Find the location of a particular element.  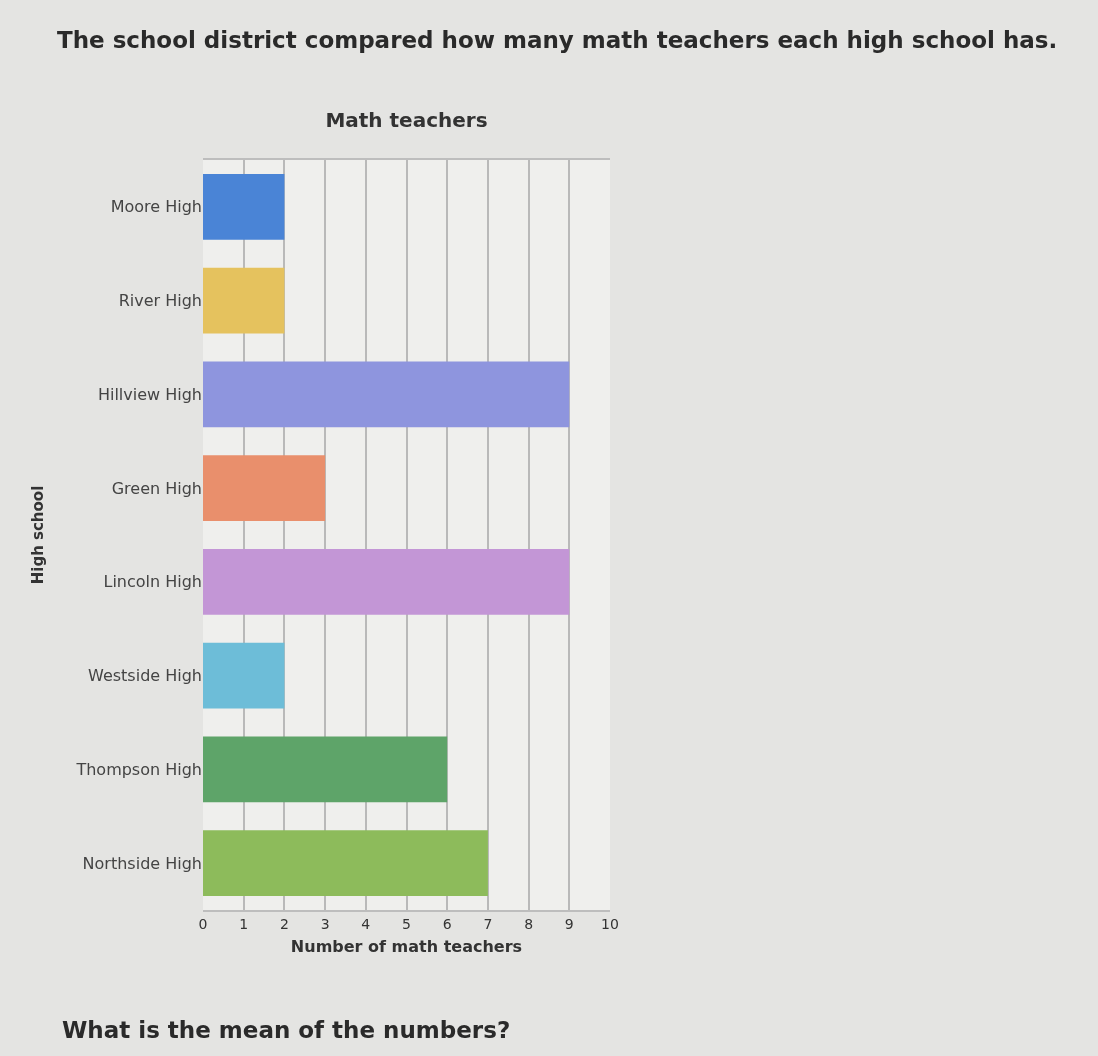

y-tick-label: Green High is located at coordinates (156, 488).